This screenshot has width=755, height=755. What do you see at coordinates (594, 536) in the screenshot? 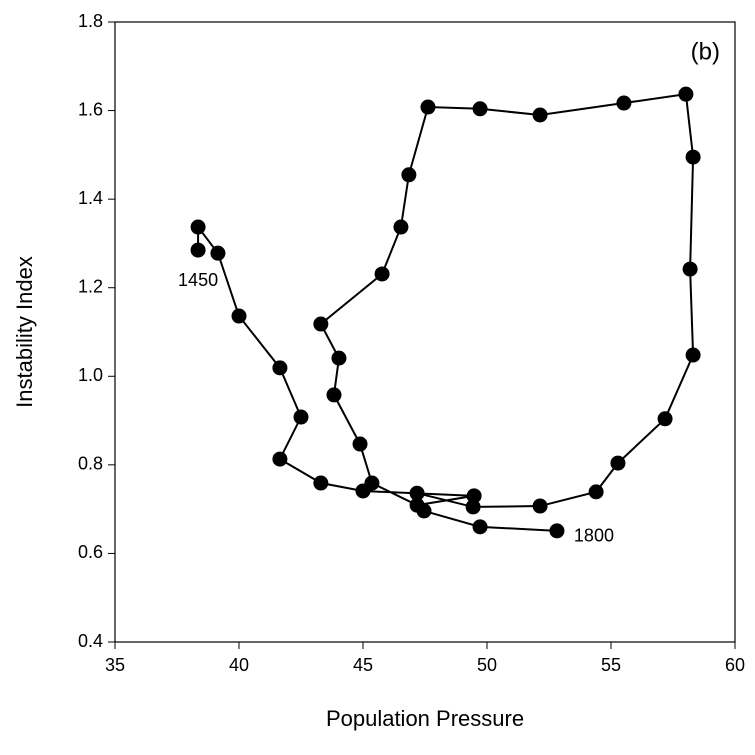
I see `annotation: 1800` at bounding box center [594, 536].